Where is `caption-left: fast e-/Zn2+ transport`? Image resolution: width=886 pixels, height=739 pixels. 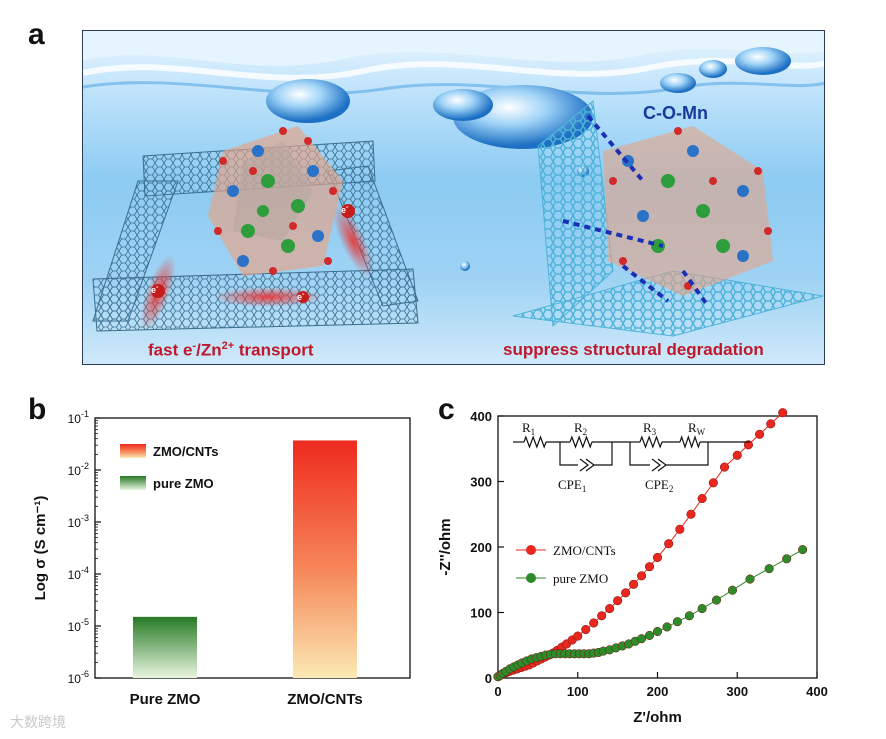
caption-left: fast e-/Zn2+ transport is located at coordinates (231, 350).